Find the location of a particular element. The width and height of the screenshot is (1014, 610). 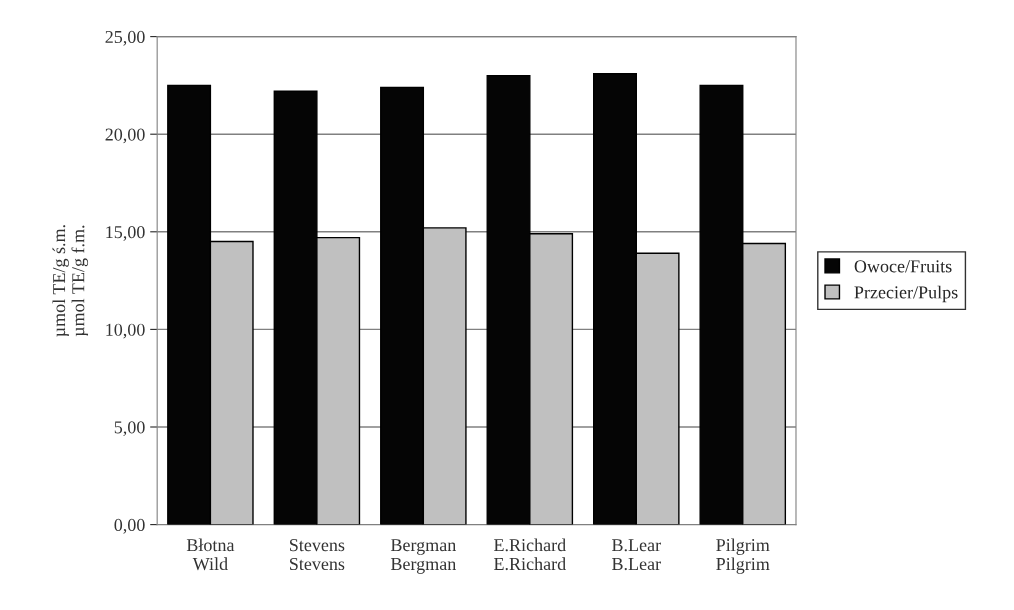

y-tick-label: 15,00 is located at coordinates (125, 233).